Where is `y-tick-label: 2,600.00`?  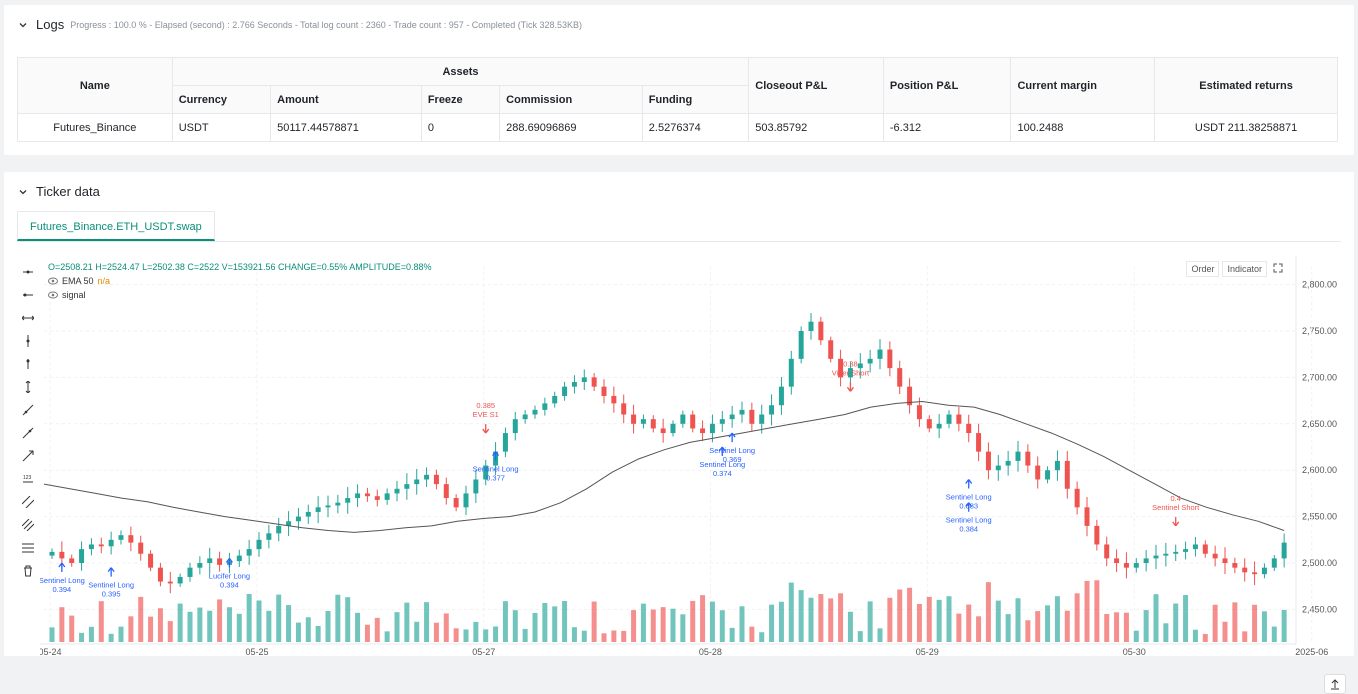 y-tick-label: 2,600.00 is located at coordinates (1319, 470).